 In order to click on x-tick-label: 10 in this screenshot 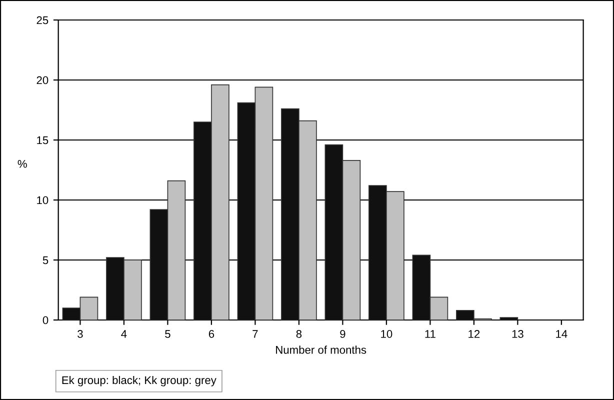, I will do `click(386, 334)`.